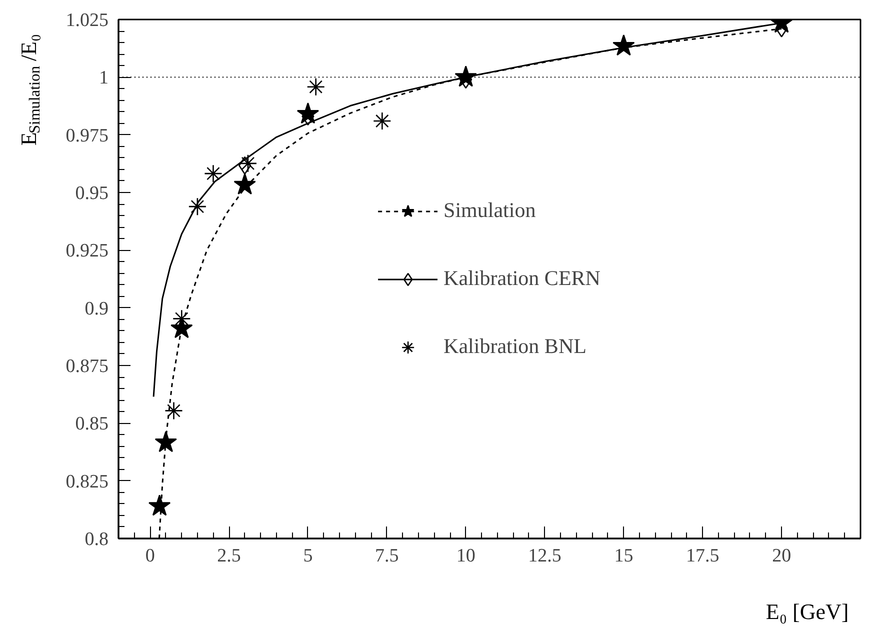 Image resolution: width=872 pixels, height=631 pixels. I want to click on x-tick-label: 7.5, so click(387, 556).